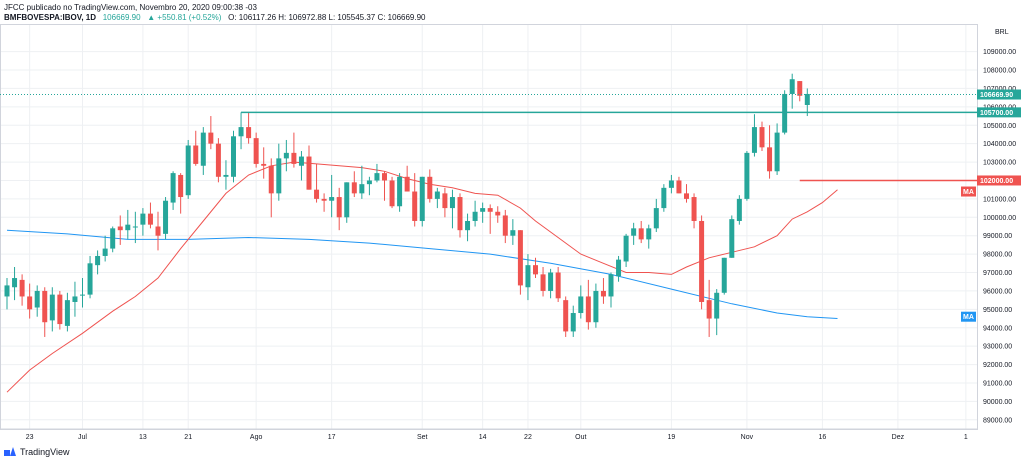 The height and width of the screenshot is (463, 1024). What do you see at coordinates (45, 452) in the screenshot?
I see `brand-name: TradingView` at bounding box center [45, 452].